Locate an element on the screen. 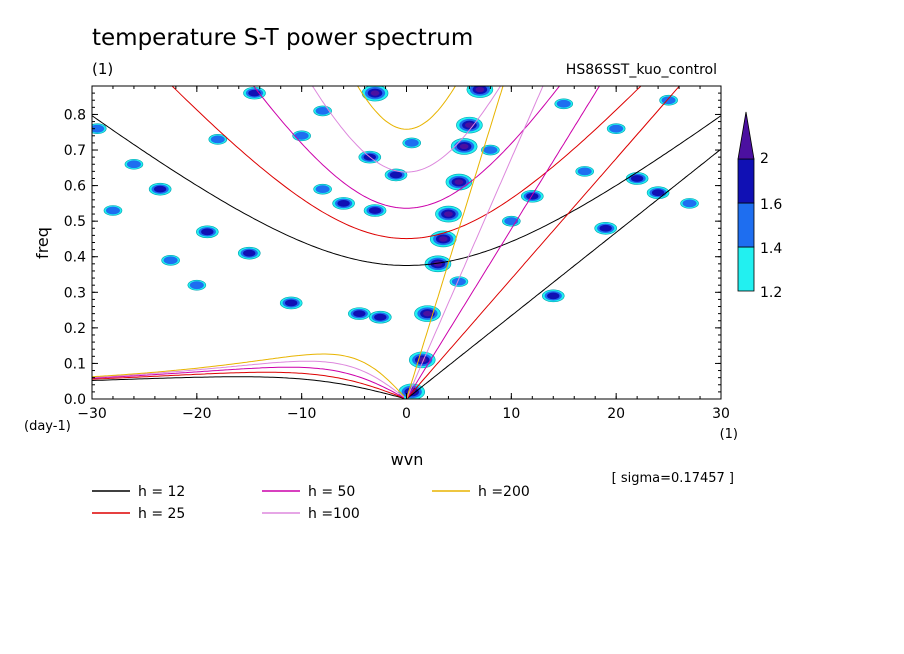  colorbar-label: 2 is located at coordinates (764, 159).